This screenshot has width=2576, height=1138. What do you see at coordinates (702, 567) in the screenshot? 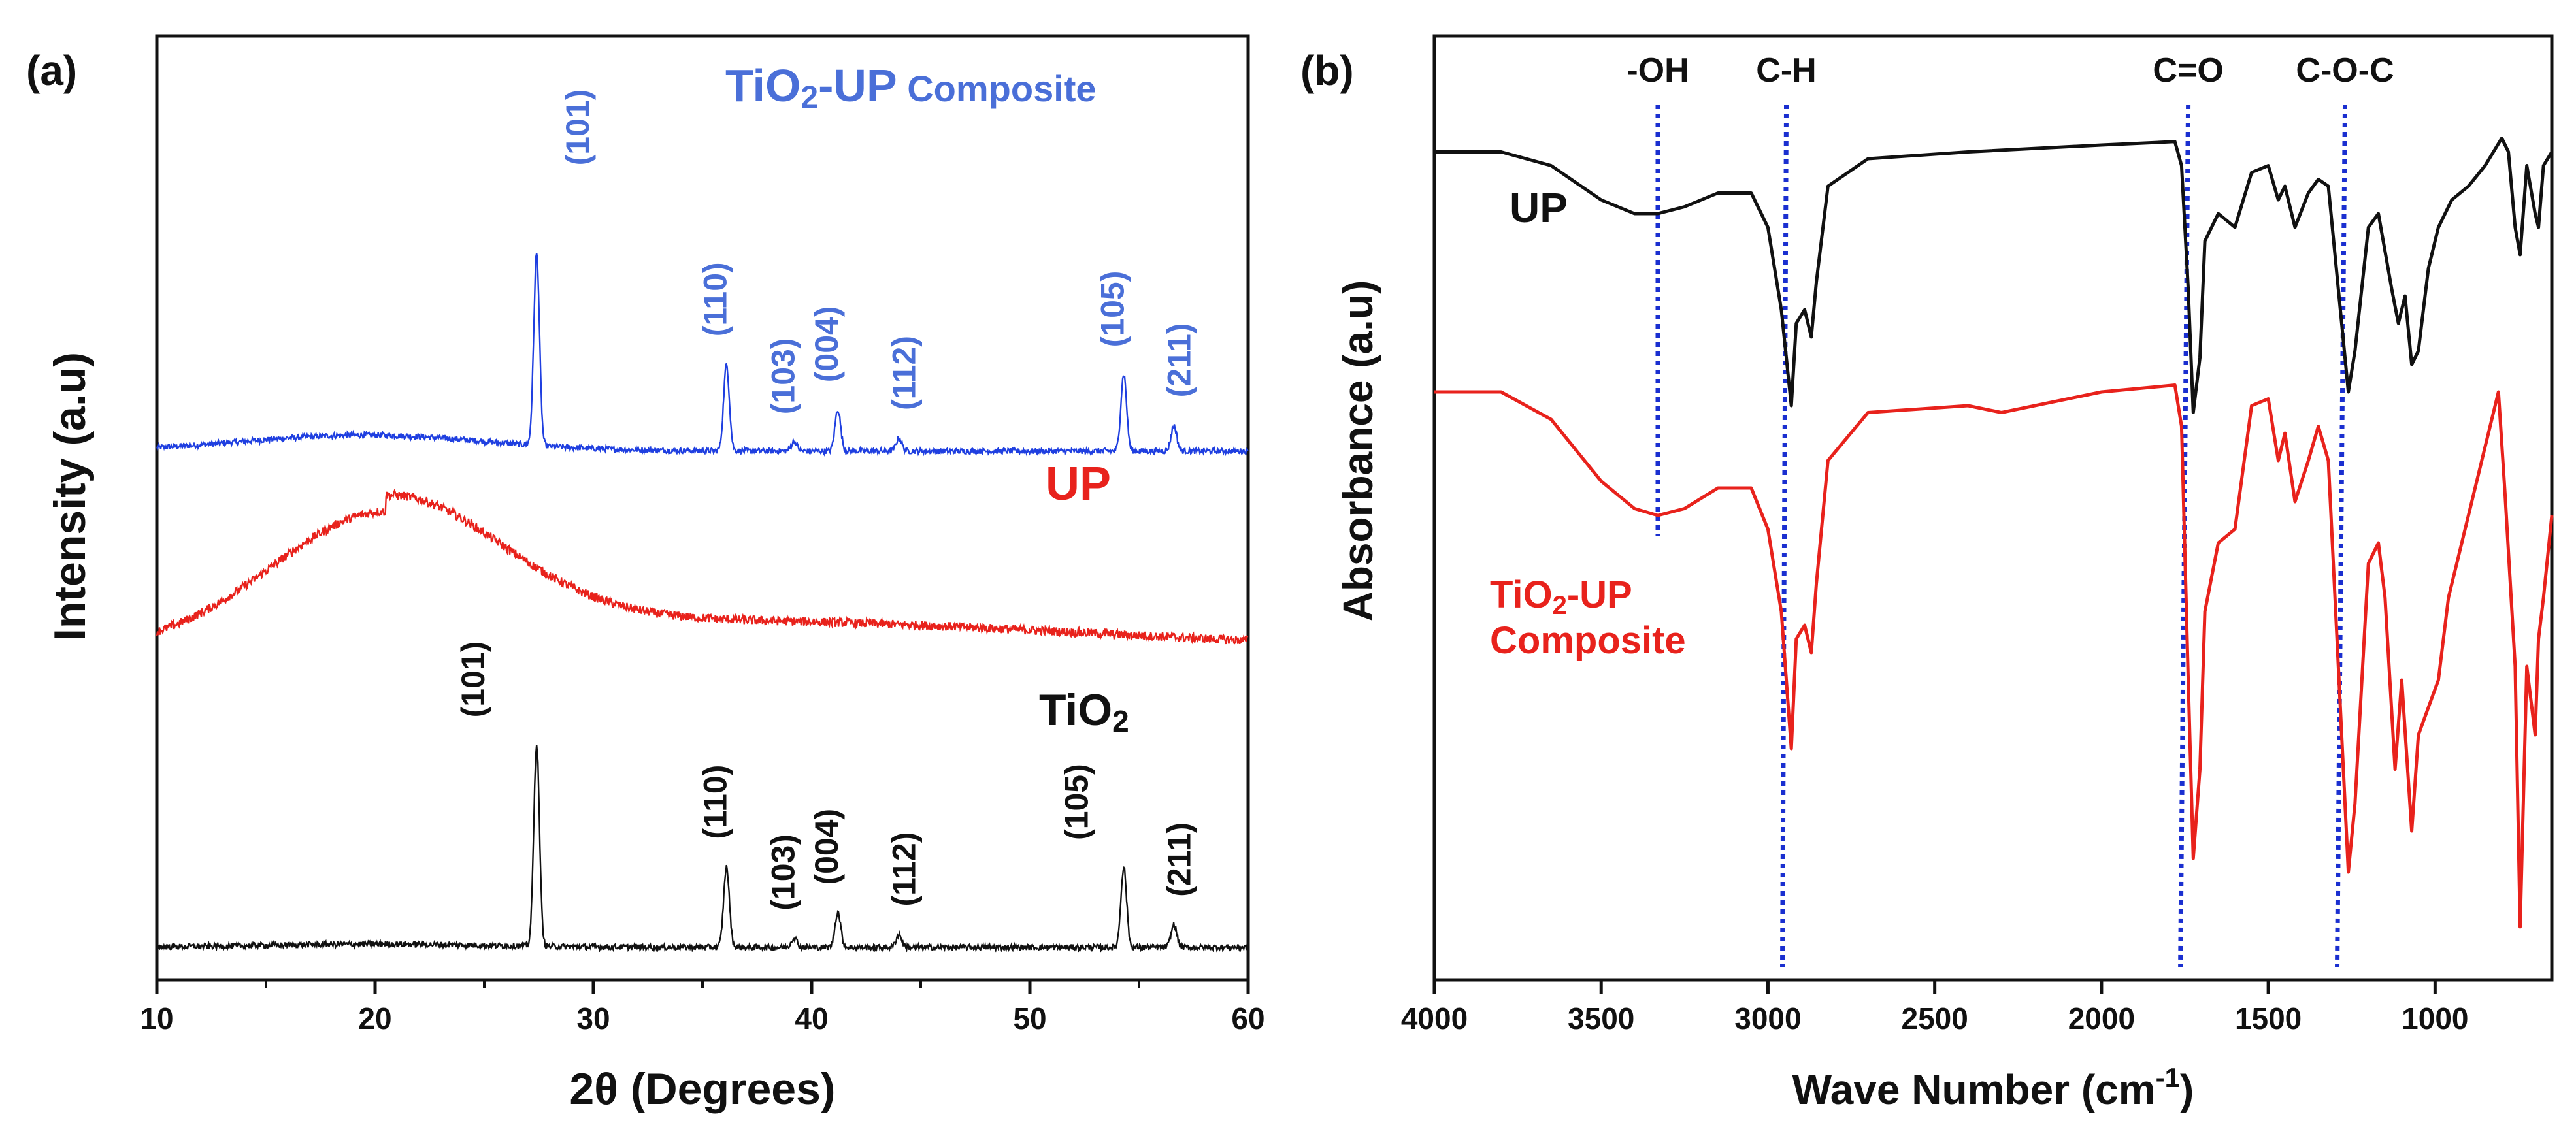
I see `series-line-up` at bounding box center [702, 567].